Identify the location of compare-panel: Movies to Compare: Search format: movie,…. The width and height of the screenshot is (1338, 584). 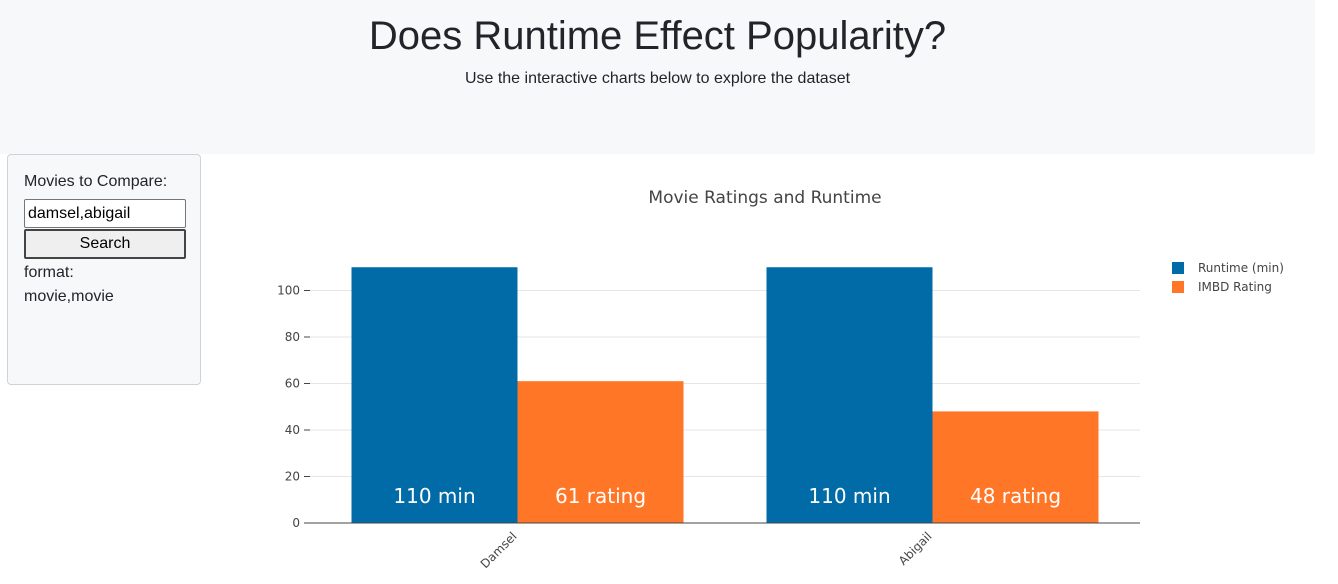
(104, 269).